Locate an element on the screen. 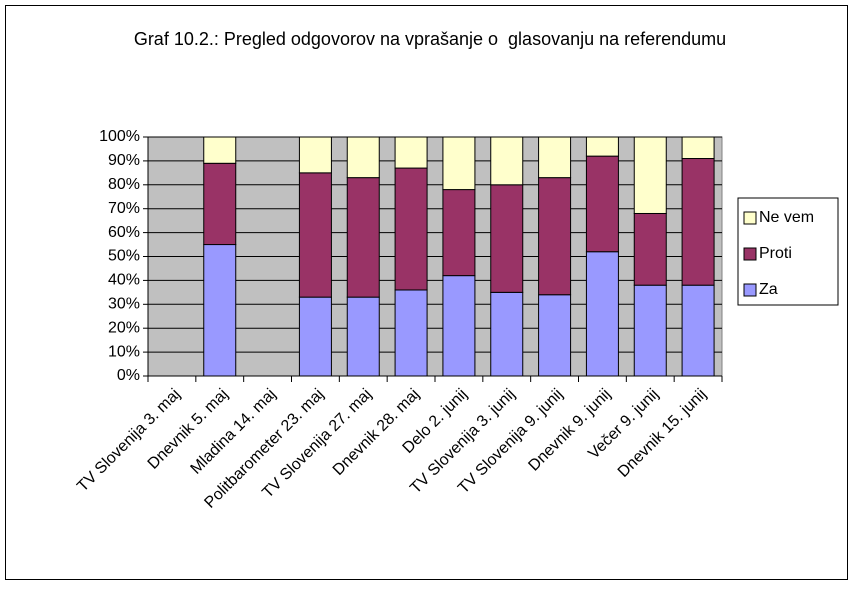 This screenshot has width=853, height=589. legend-label: Za is located at coordinates (768, 289).